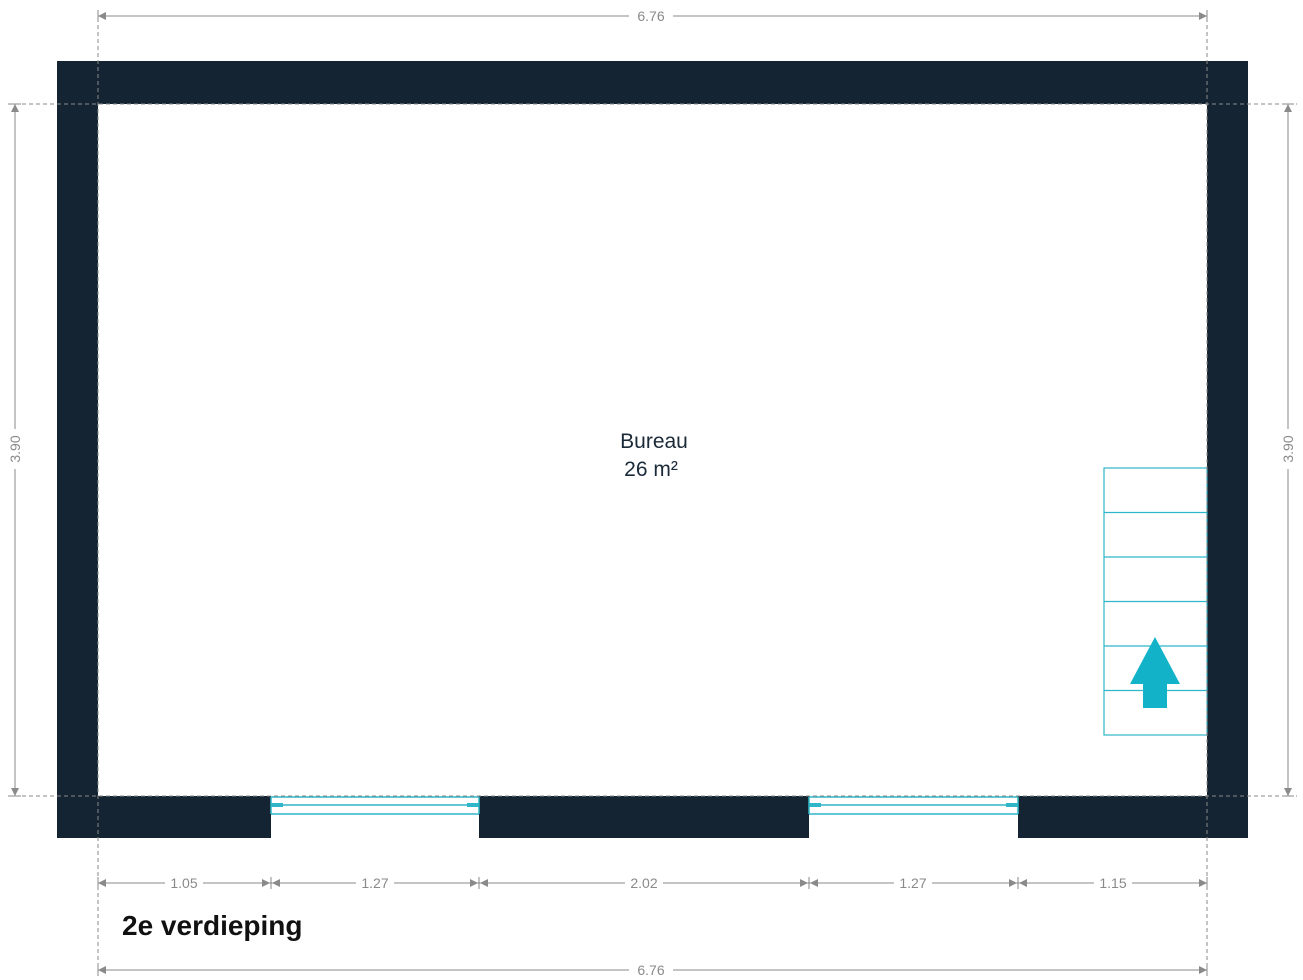  Describe the element at coordinates (1288, 448) in the screenshot. I see `dimension-right-height: 3.90` at that location.